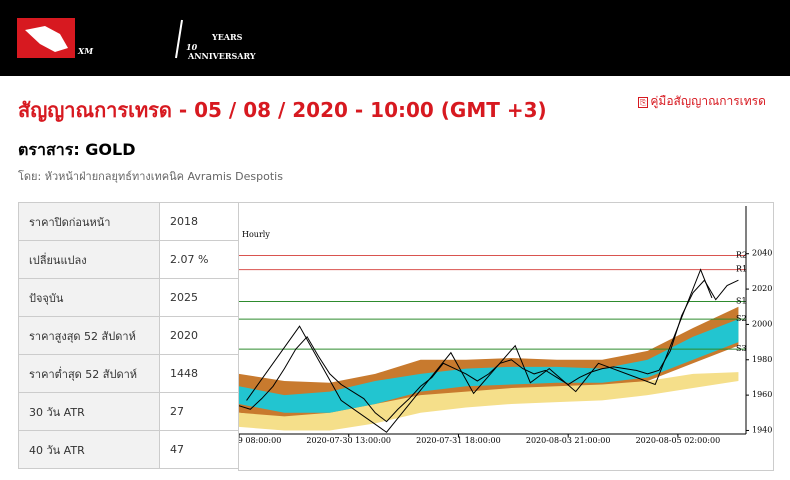  What do you see at coordinates (643, 102) in the screenshot?
I see `pdf-icon: ⎘` at bounding box center [643, 102].